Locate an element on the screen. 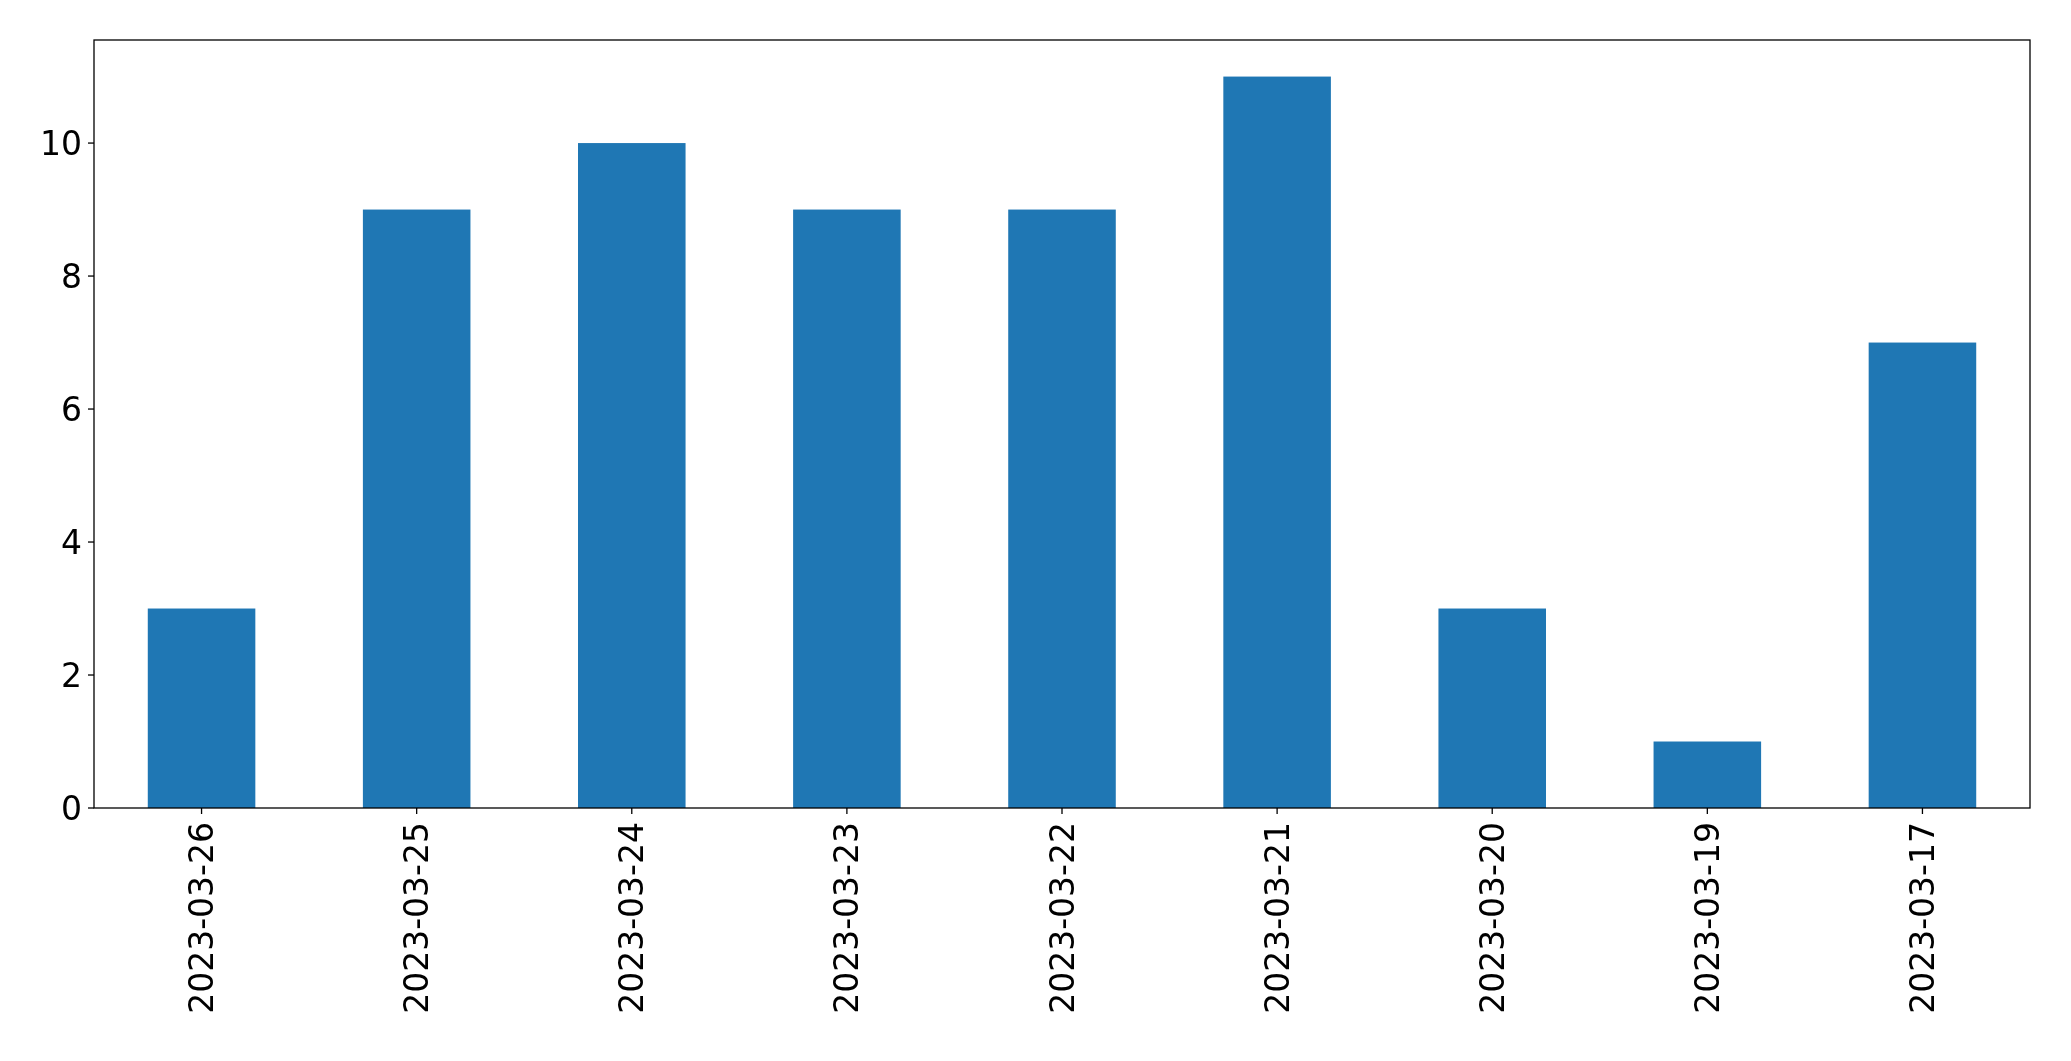  y-tick-label: 8 is located at coordinates (71, 276).